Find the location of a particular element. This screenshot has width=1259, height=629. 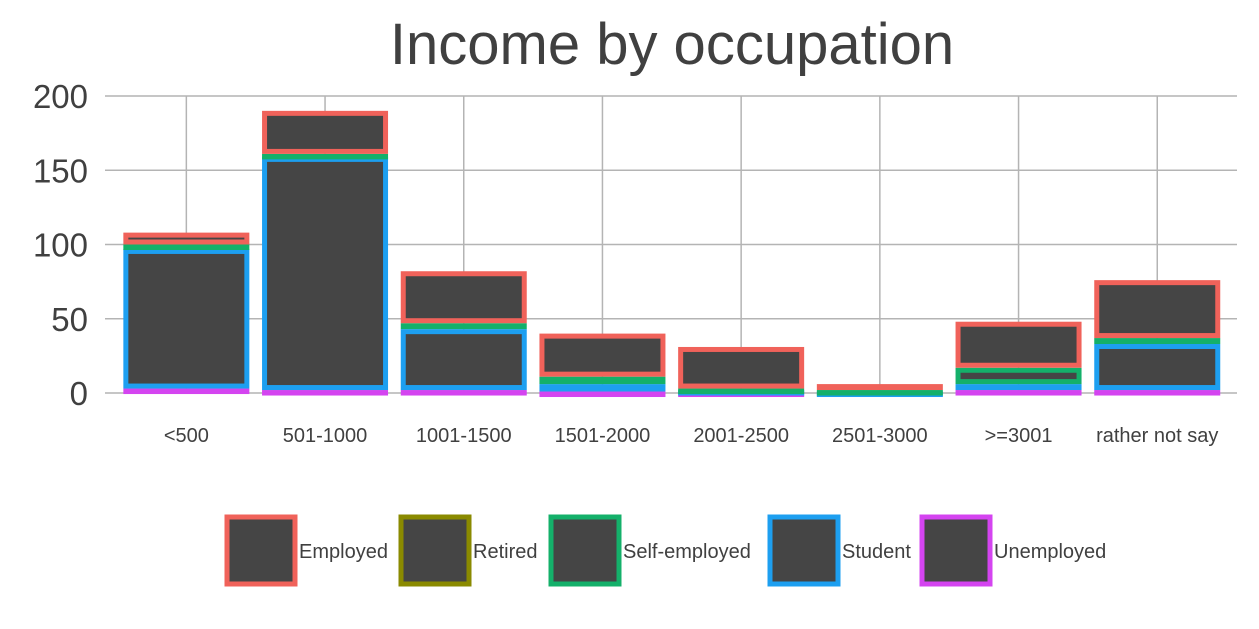

bar-3001-self-employed is located at coordinates (1018, 376).